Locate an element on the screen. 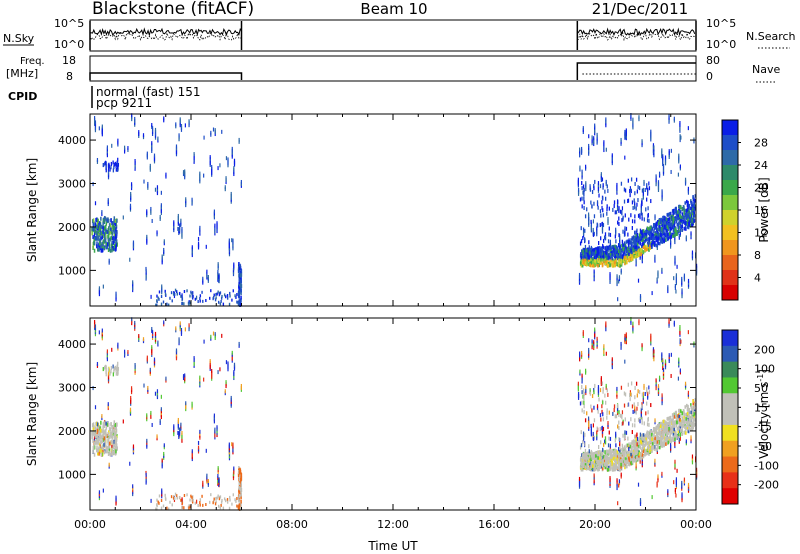  nsky-frame is located at coordinates (393, 35).